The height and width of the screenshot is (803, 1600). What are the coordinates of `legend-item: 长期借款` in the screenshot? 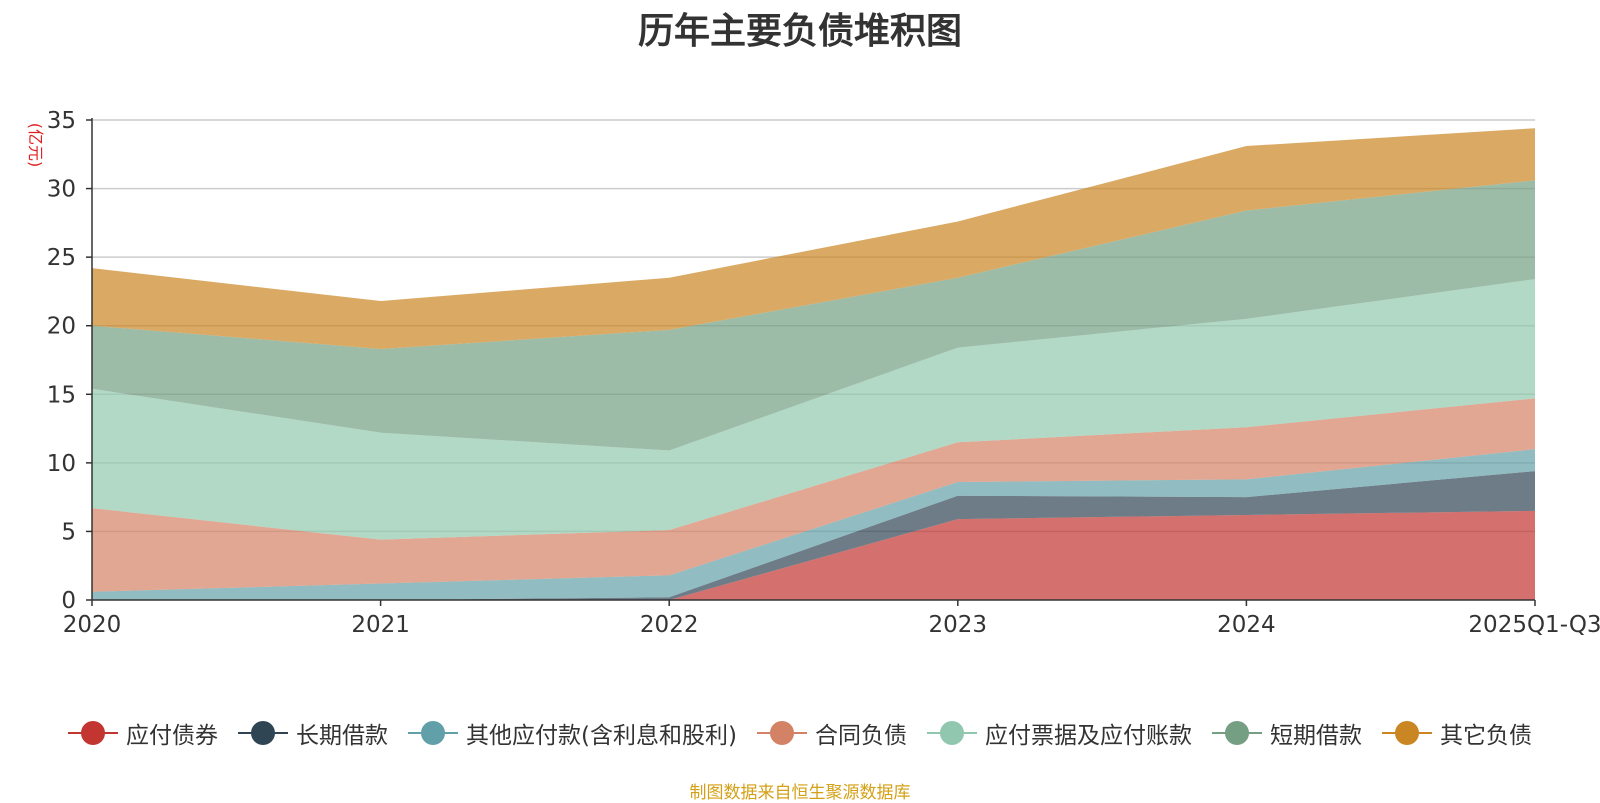 It's located at (313, 733).